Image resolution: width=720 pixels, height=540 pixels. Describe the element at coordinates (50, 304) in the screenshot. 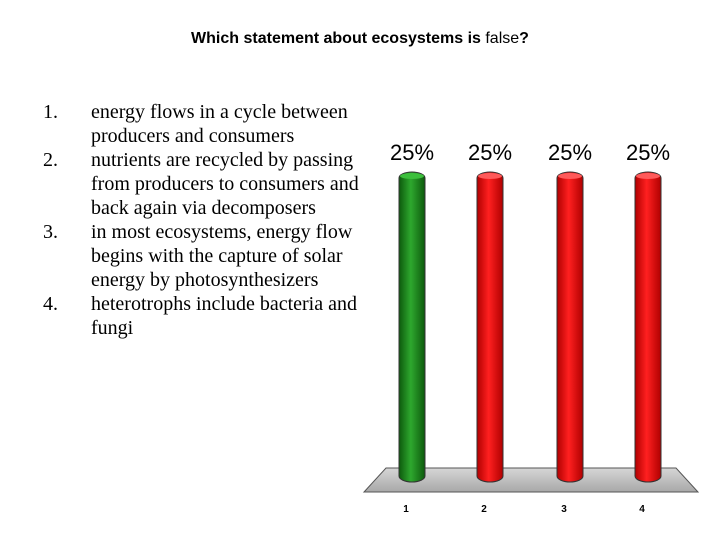

I see `option-number: 4.` at that location.